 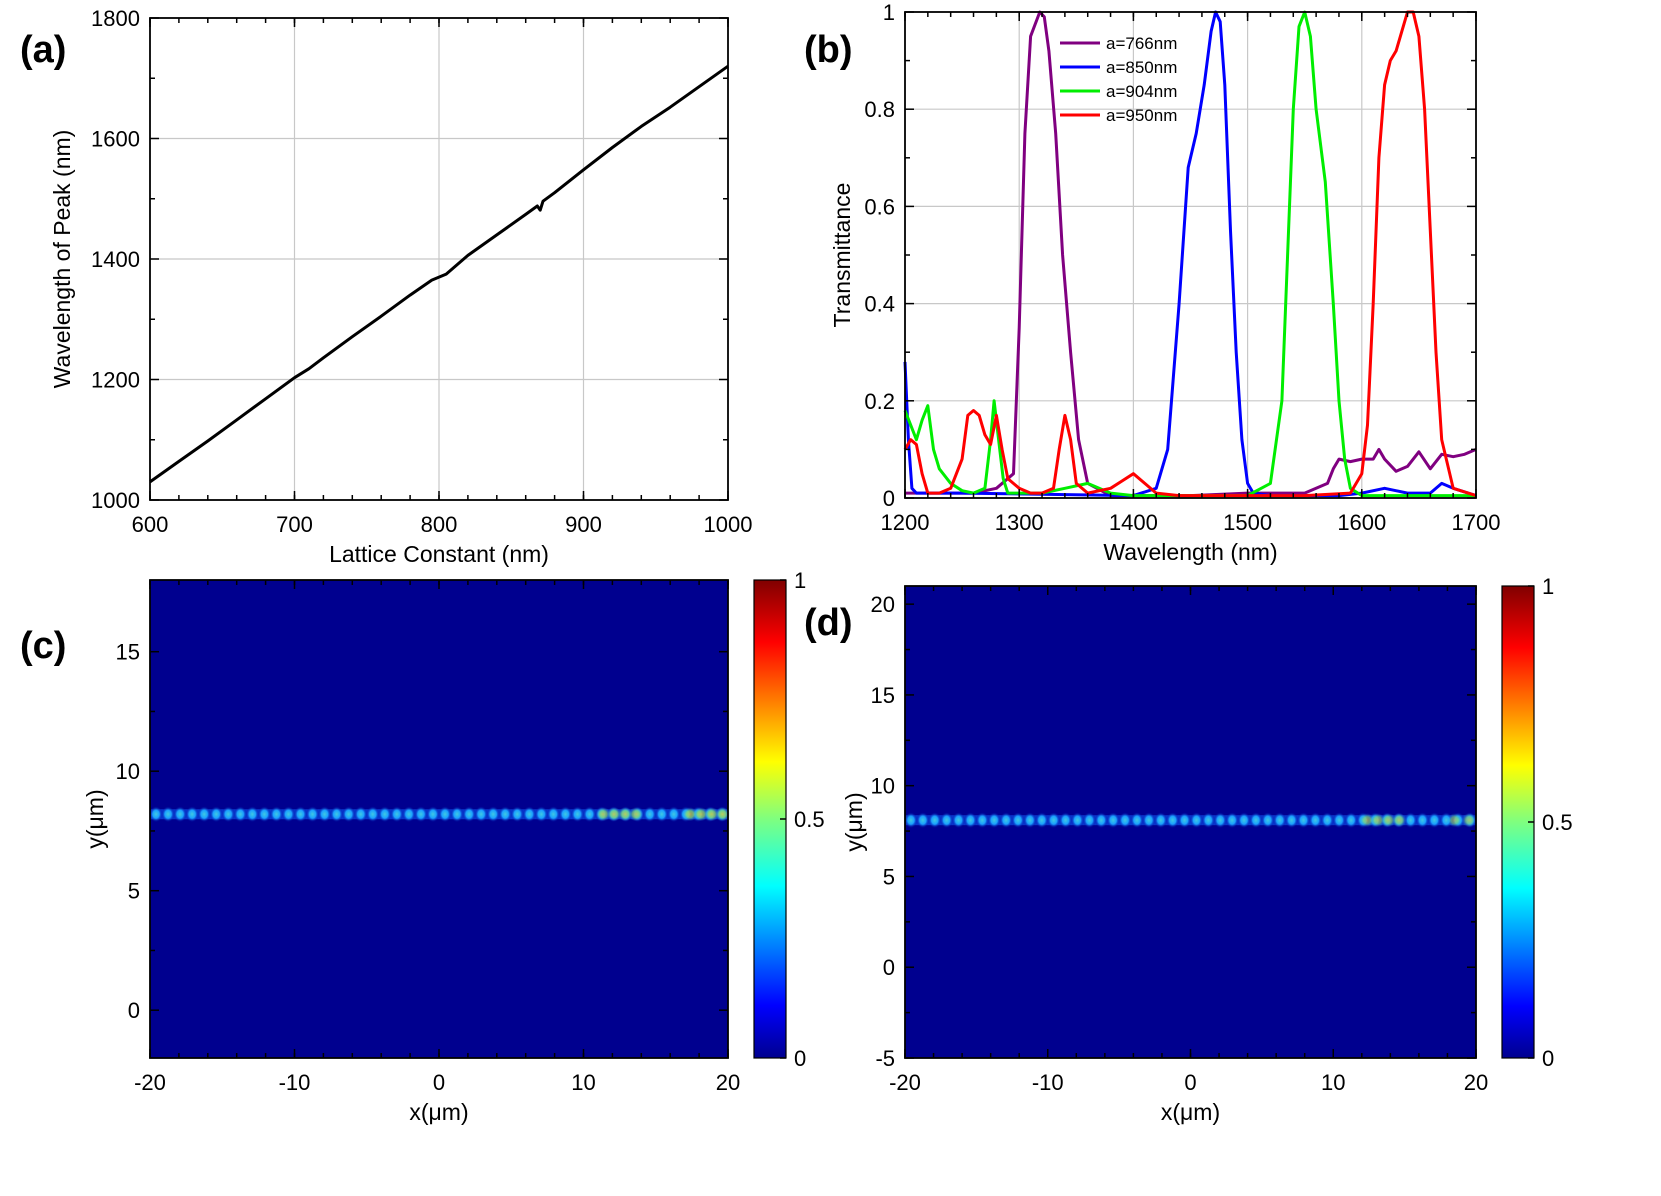 I want to click on x-tick-label: -10, so click(x=1048, y=1082).